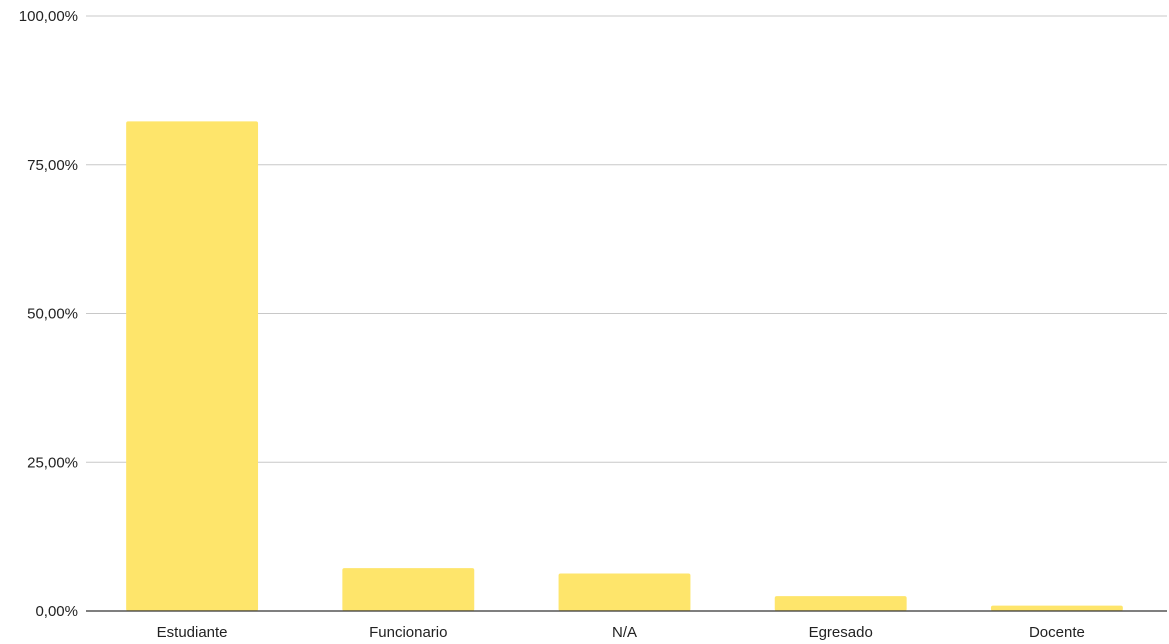 The image size is (1169, 644). I want to click on x-category-label: Egresado, so click(841, 632).